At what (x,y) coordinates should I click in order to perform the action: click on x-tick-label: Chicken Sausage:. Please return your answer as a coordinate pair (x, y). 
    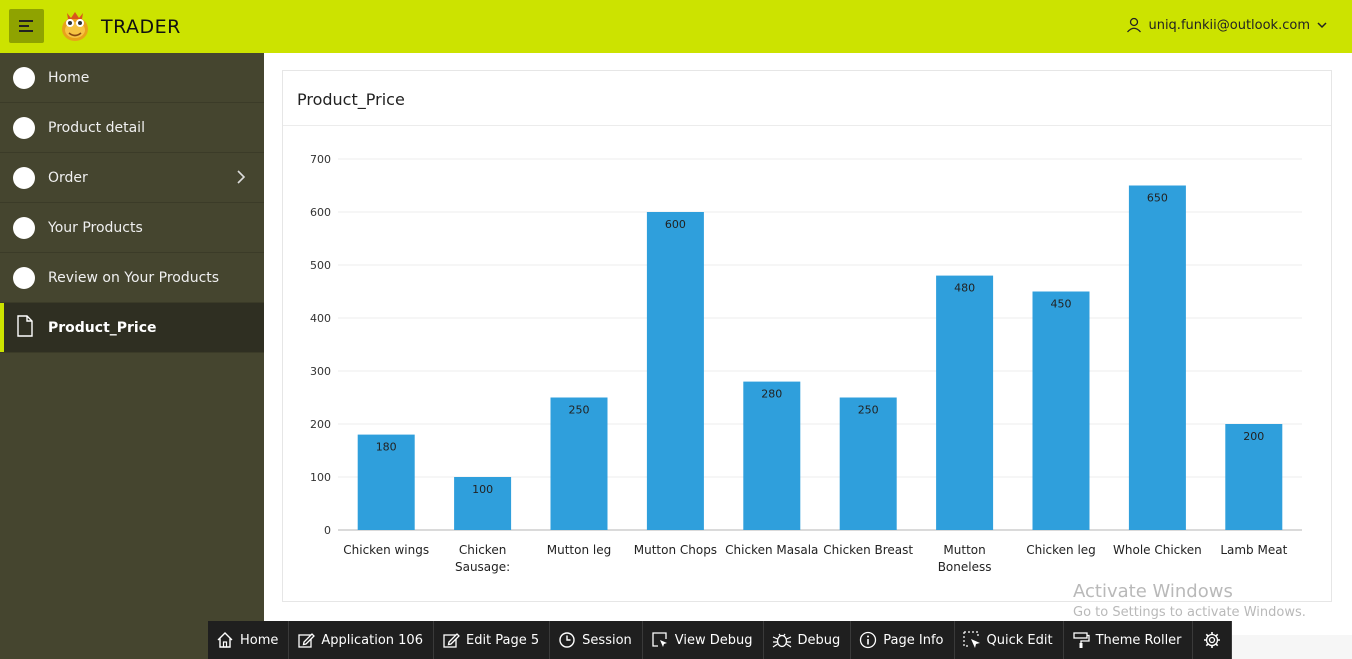
    Looking at the image, I should click on (482, 558).